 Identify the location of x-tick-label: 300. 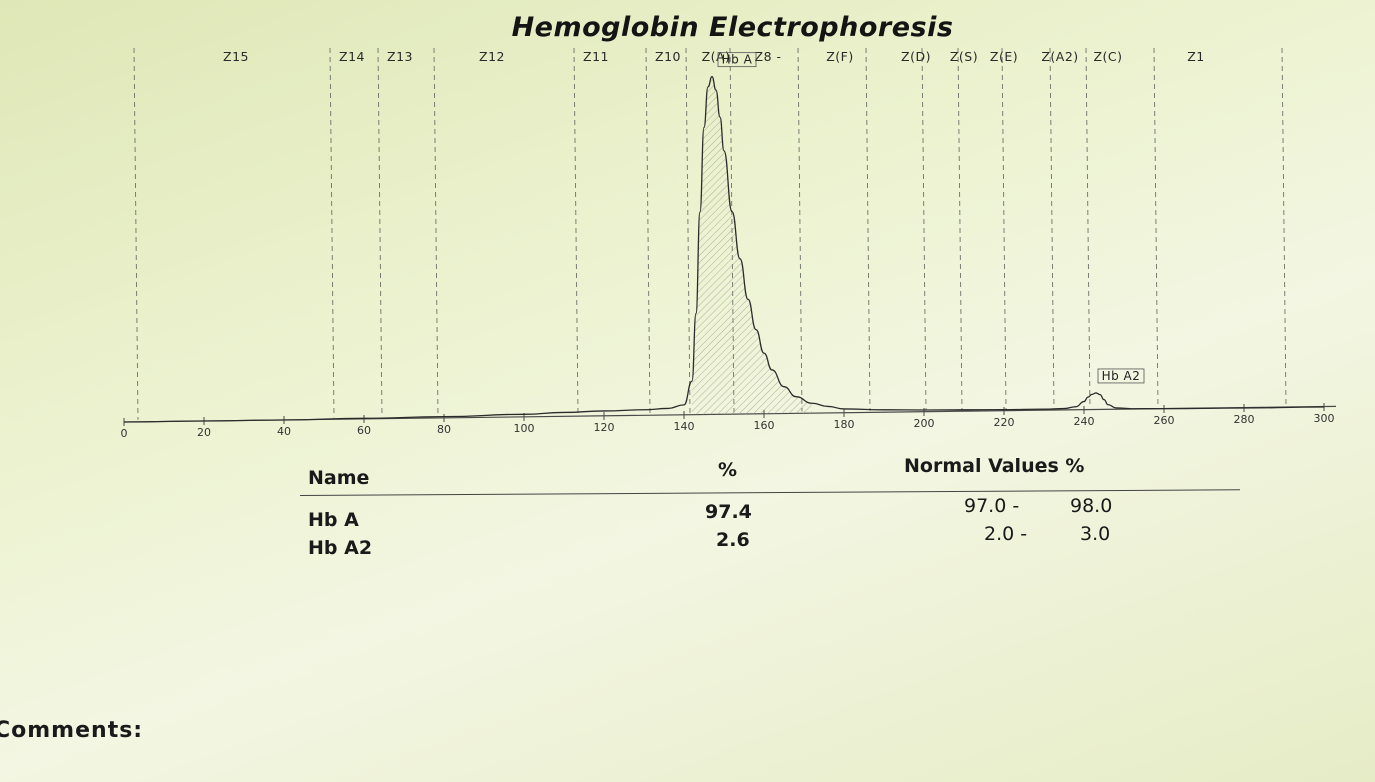
(1324, 418).